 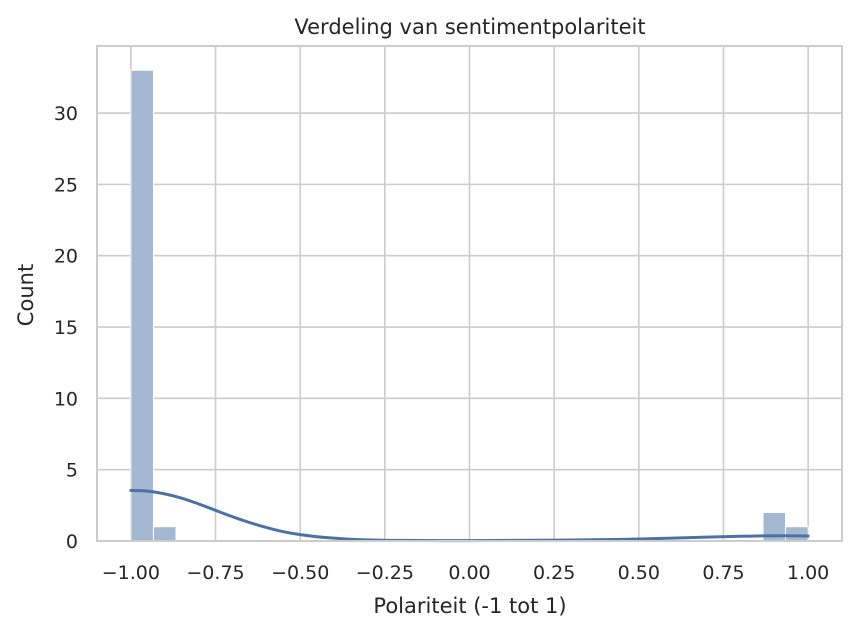 What do you see at coordinates (385, 573) in the screenshot?
I see `x-tick-label: −0.25` at bounding box center [385, 573].